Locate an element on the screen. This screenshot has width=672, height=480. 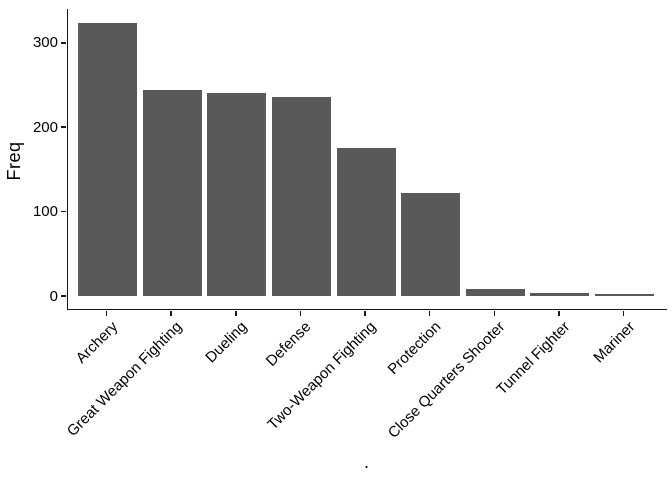
bar-dueling is located at coordinates (237, 194).